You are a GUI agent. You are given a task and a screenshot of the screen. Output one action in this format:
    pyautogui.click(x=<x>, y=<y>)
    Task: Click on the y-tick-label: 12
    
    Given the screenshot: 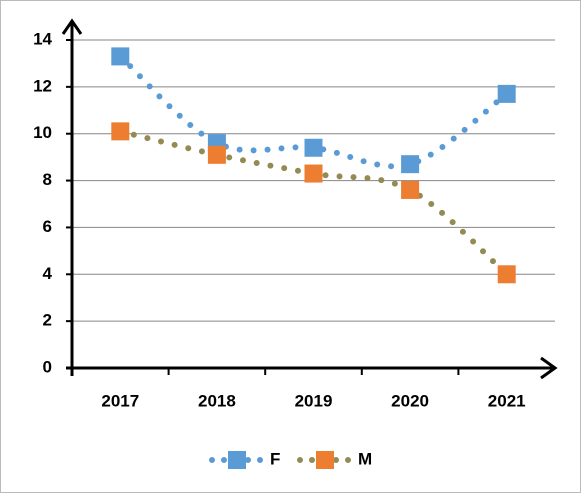 What is the action you would take?
    pyautogui.click(x=42, y=85)
    